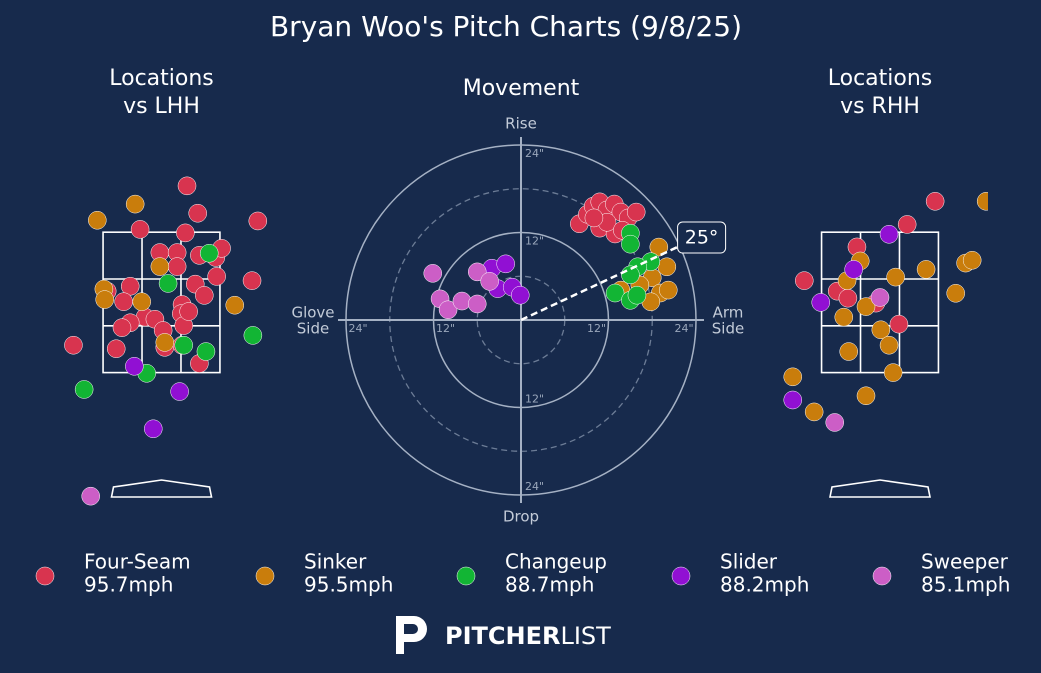 The height and width of the screenshot is (673, 1041). I want to click on legend-velocity: 95.5mph, so click(348, 585).